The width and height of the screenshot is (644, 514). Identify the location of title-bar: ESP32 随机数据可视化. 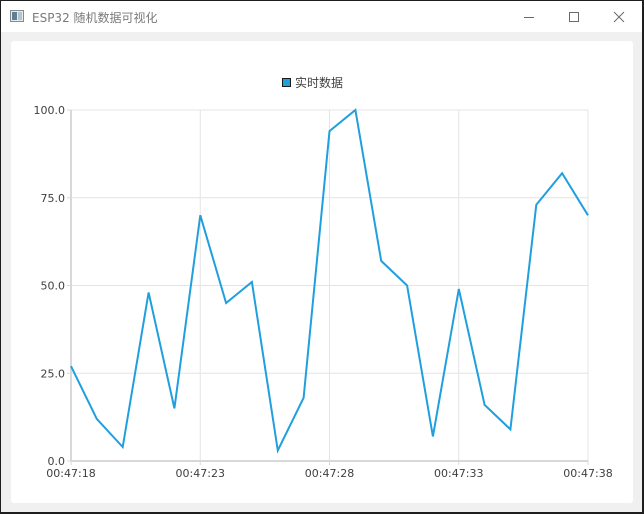
(321, 16).